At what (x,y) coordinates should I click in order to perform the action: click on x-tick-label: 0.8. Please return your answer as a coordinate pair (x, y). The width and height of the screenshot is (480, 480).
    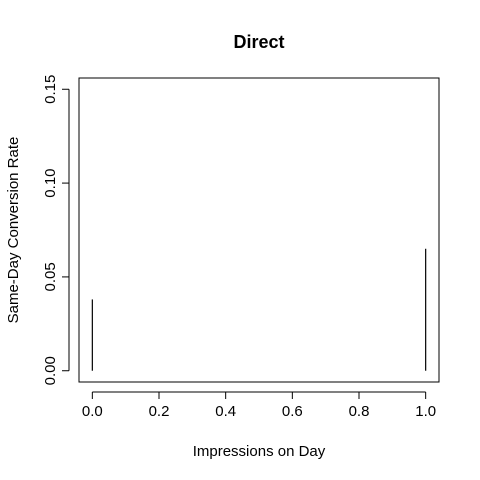
    Looking at the image, I should click on (359, 411).